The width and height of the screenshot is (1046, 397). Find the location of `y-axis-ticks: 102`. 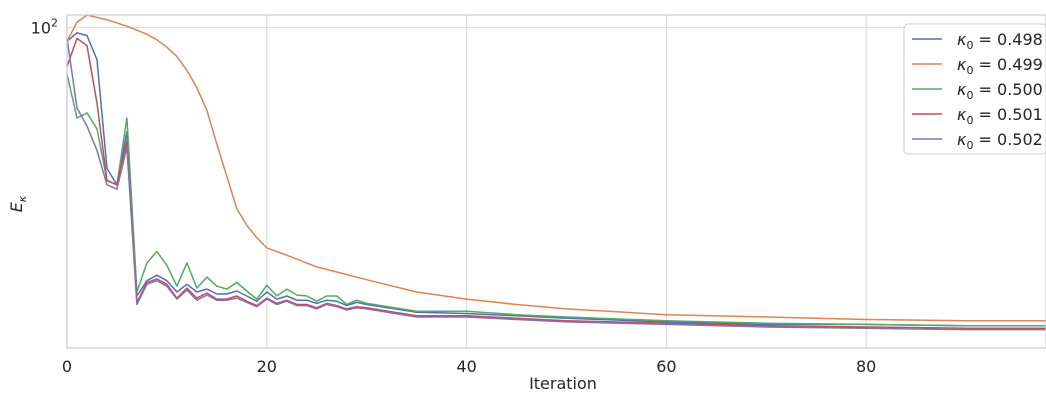

y-axis-ticks: 102 is located at coordinates (44, 26).